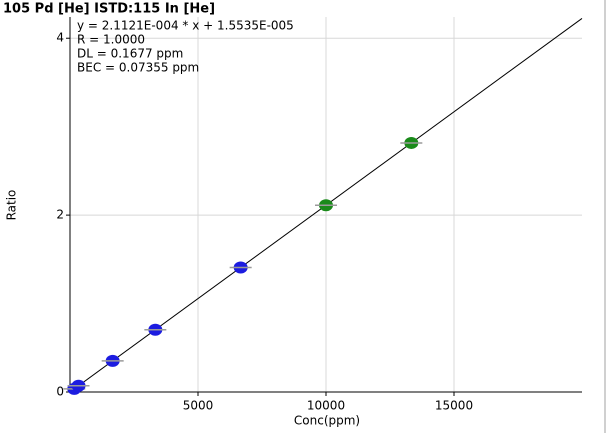 The height and width of the screenshot is (433, 609). Describe the element at coordinates (327, 421) in the screenshot. I see `x-axis-label: Conc(ppm)` at that location.